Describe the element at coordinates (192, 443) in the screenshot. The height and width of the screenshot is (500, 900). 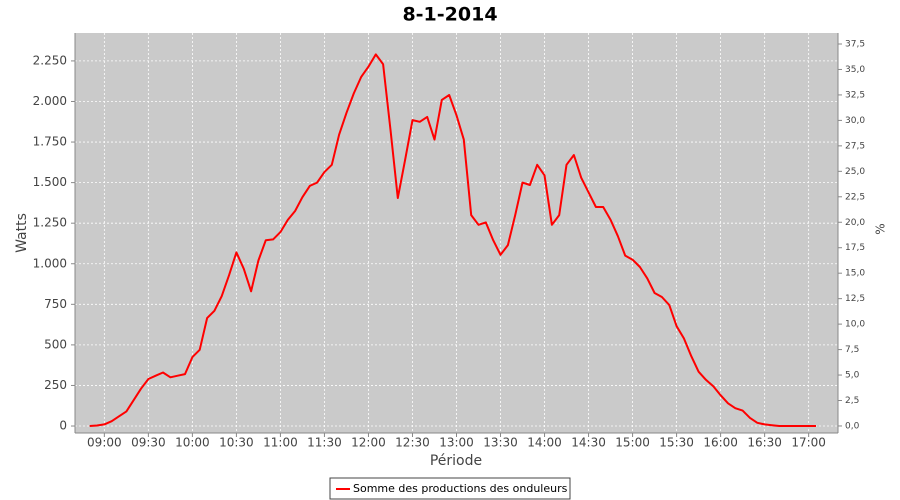
I see `x-tick-label: 10:00` at that location.